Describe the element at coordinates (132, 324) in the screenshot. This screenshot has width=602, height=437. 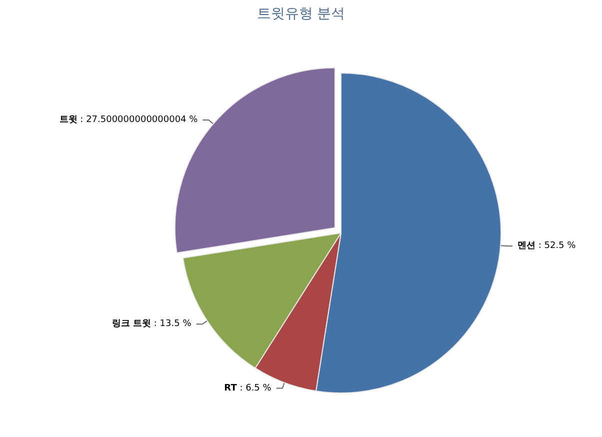
I see `slice-label: 링크 트윗` at that location.